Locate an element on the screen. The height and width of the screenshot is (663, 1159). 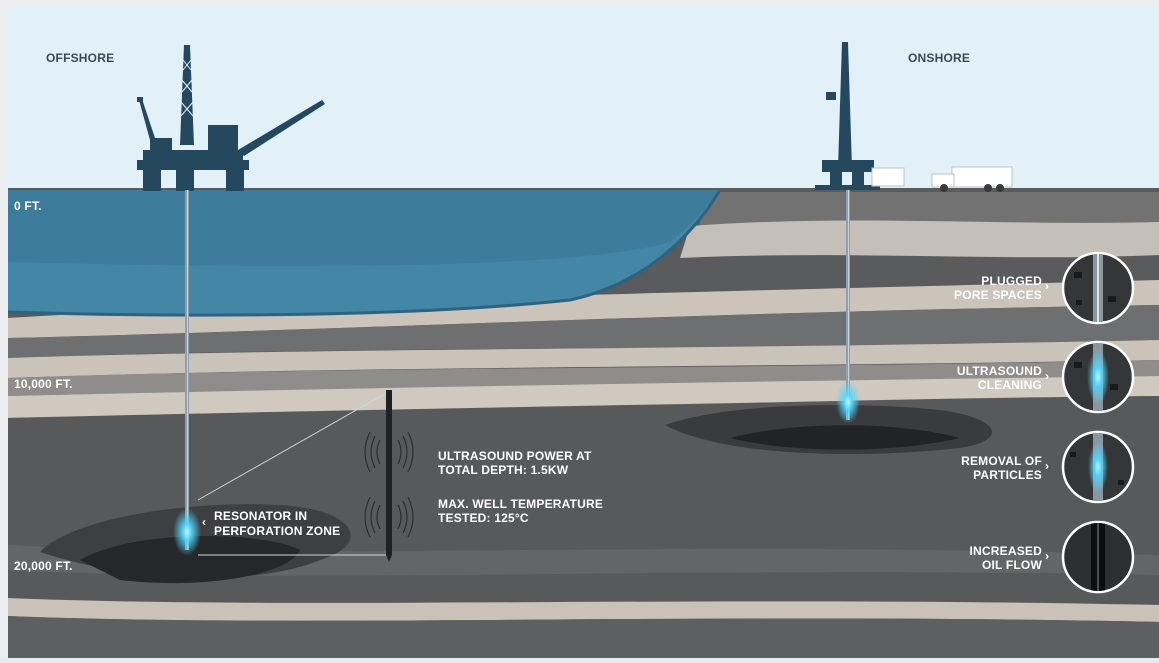
offshore-label: OFFSHORE is located at coordinates (80, 58).